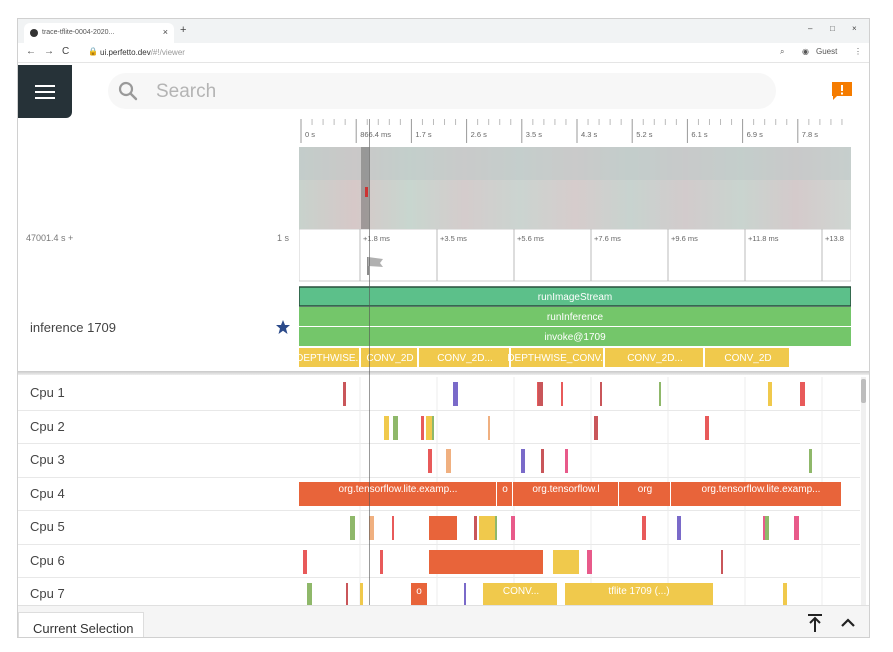 The width and height of the screenshot is (893, 652). I want to click on url-path: /#!/viewer, so click(167, 52).